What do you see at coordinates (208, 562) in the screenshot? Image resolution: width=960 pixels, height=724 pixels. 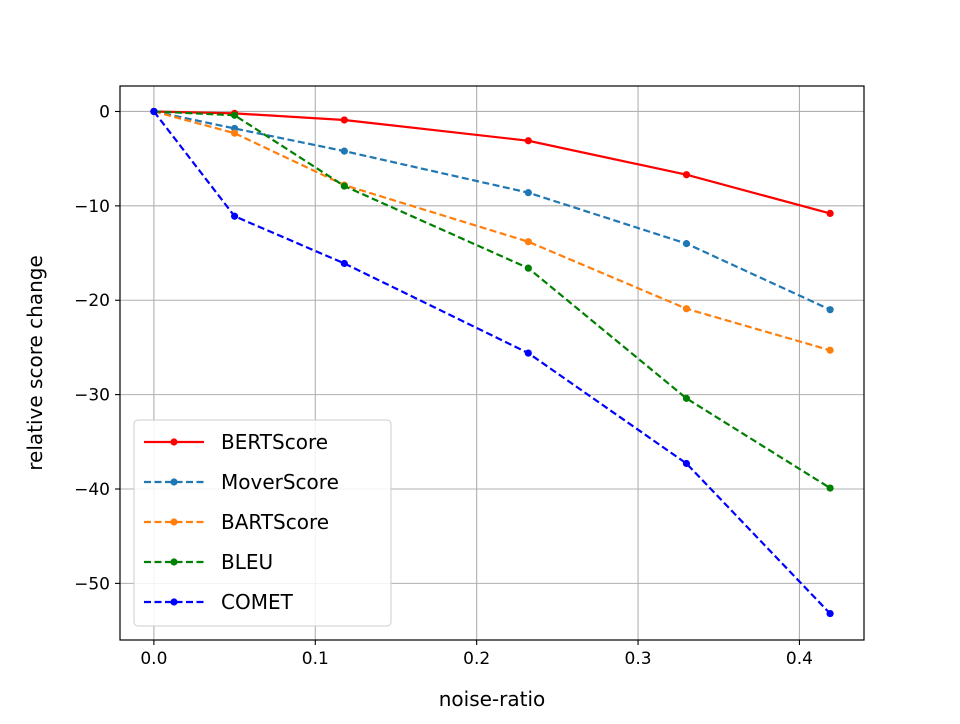 I see `legend-item: BLEU` at bounding box center [208, 562].